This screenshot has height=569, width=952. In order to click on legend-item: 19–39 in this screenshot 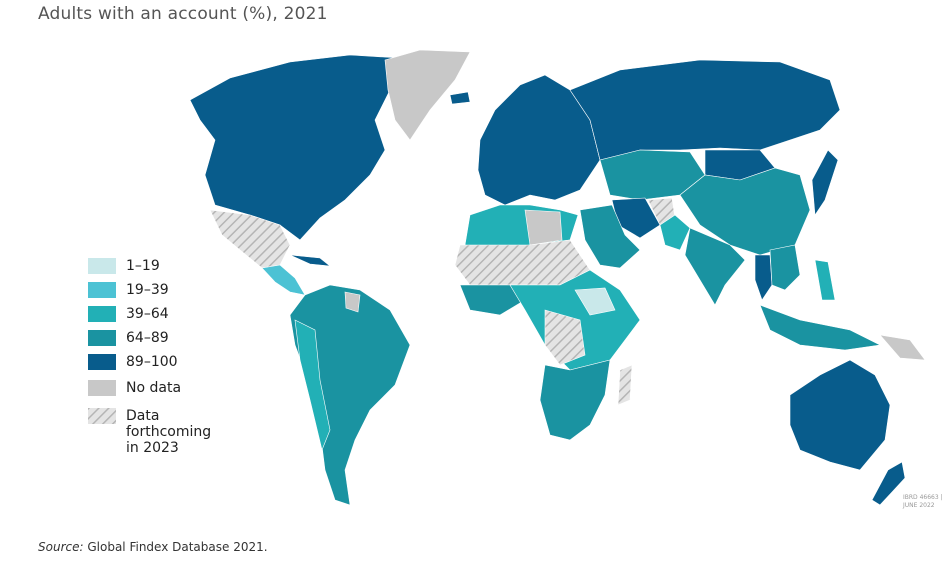, I will do `click(157, 290)`.